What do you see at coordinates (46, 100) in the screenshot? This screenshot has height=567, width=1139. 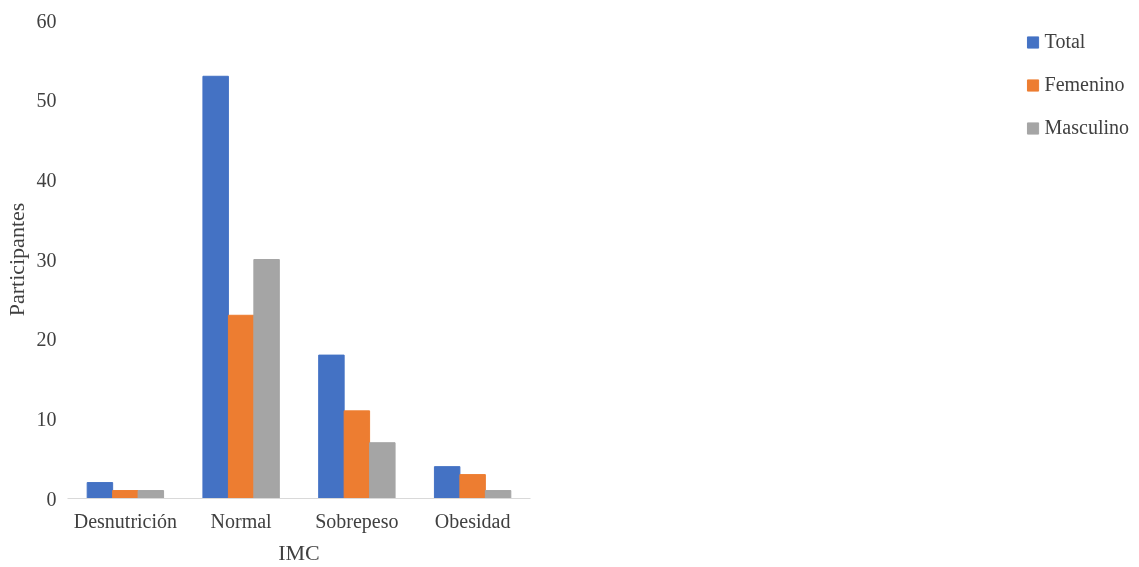 I see `y-tick-label: 50` at bounding box center [46, 100].